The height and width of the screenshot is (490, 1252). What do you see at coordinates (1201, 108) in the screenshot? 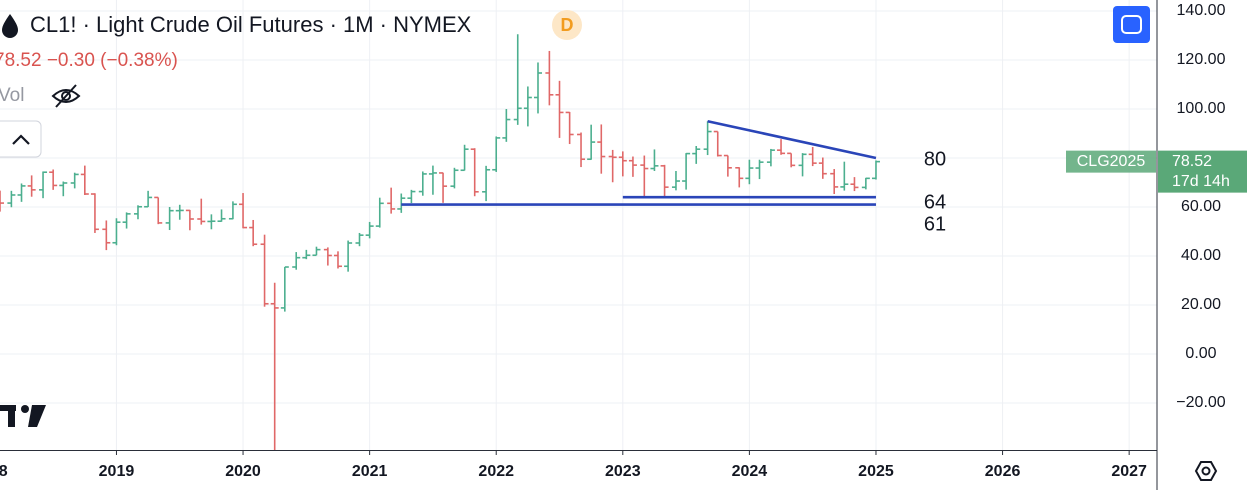
I see `y-tick-label: 100.00` at bounding box center [1201, 108].